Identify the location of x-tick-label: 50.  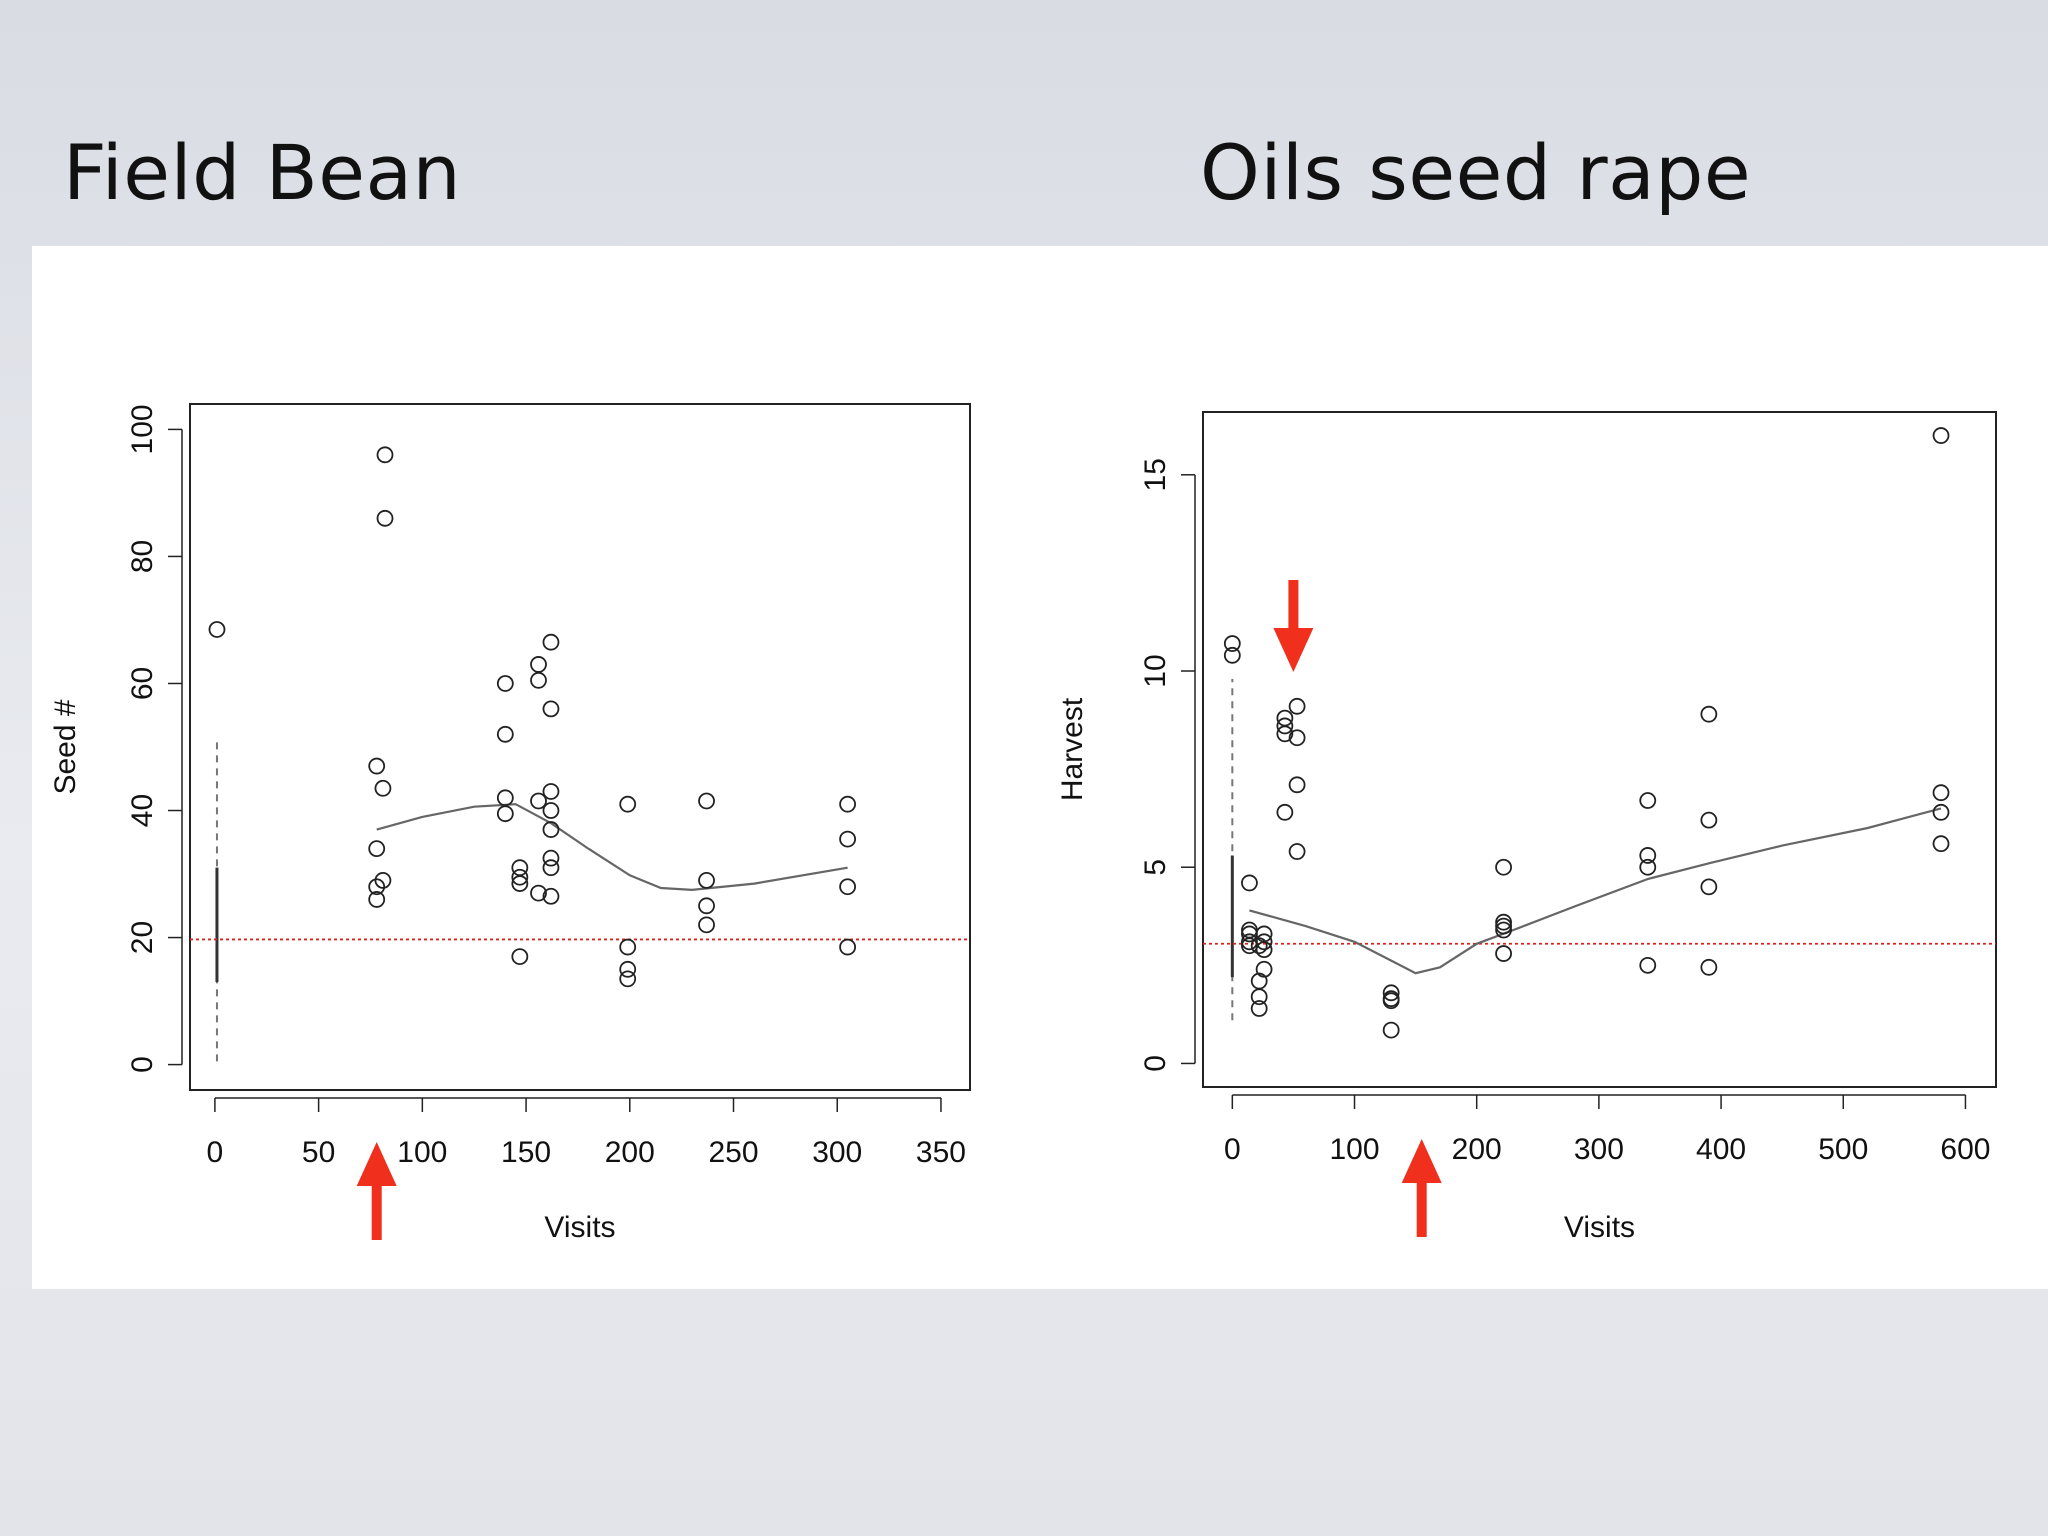
(318, 1152).